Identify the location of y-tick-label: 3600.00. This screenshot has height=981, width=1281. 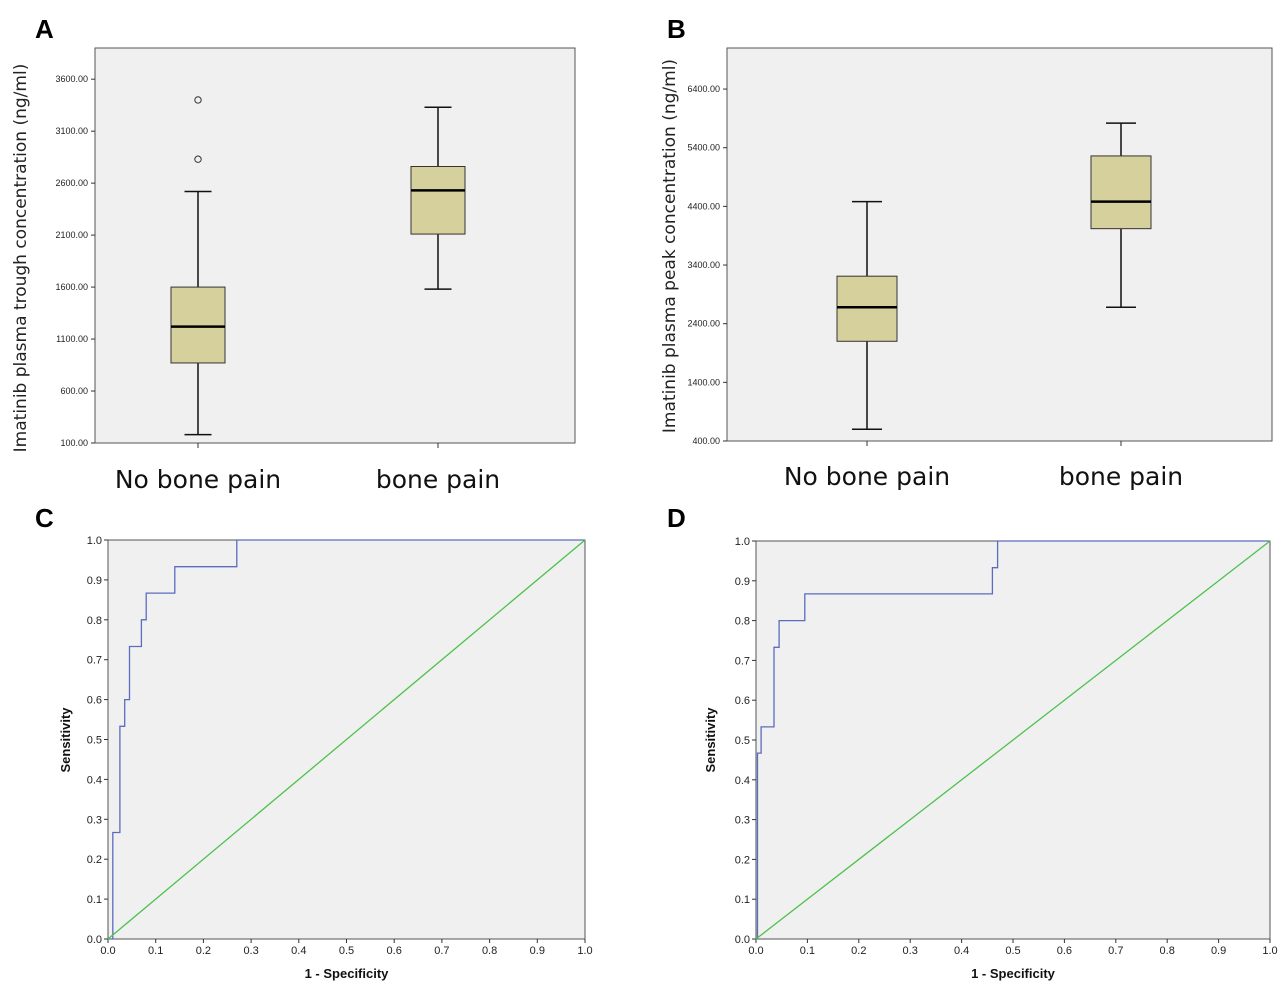
(71, 79).